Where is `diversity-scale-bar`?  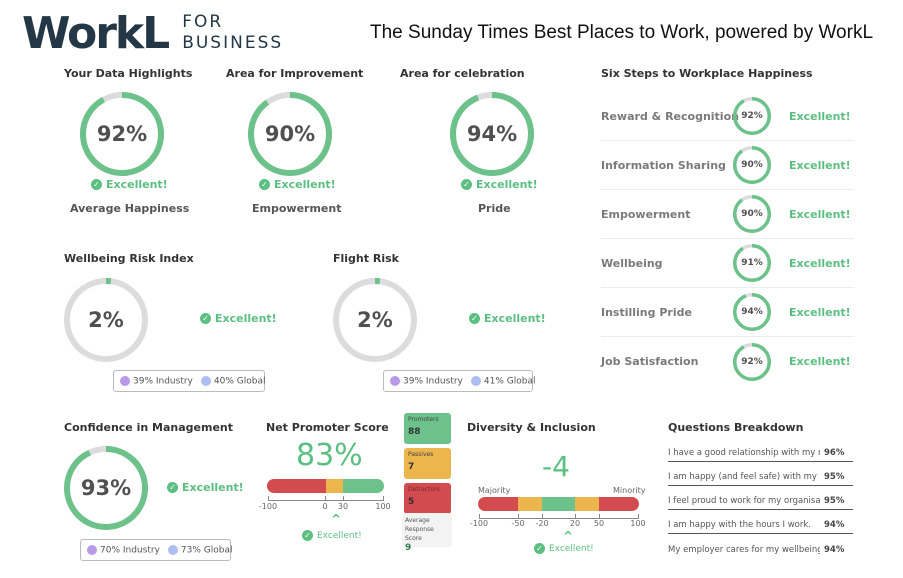
diversity-scale-bar is located at coordinates (558, 504).